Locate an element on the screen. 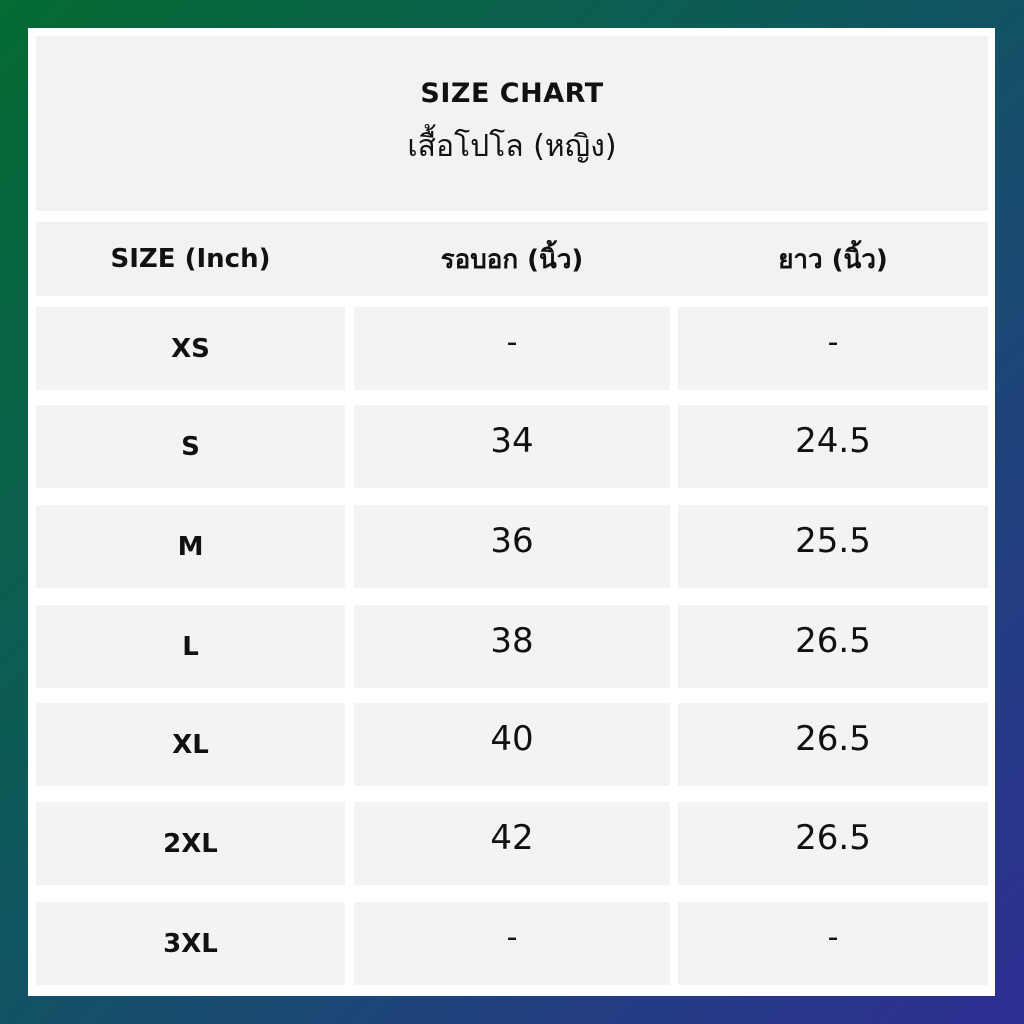 Image resolution: width=1024 pixels, height=1024 pixels. header-size: SIZE (Inch) is located at coordinates (190, 259).